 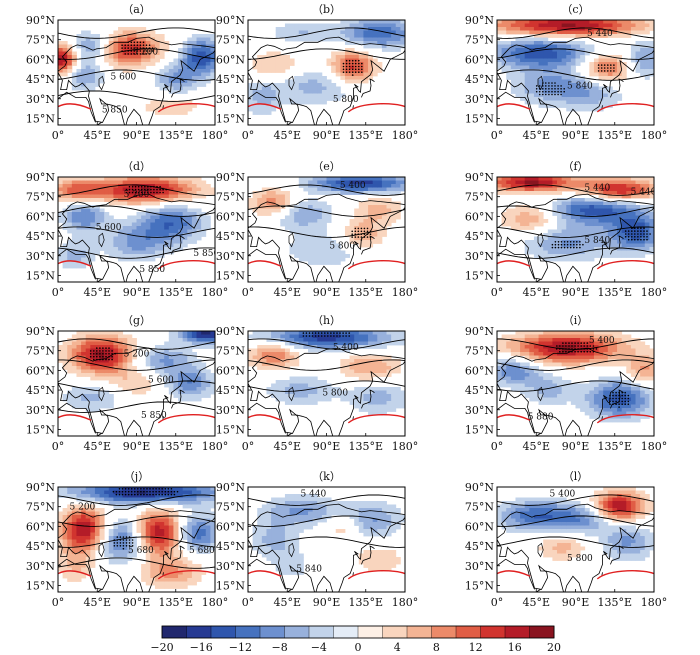 What do you see at coordinates (327, 292) in the screenshot?
I see `x-tick-label: 90°E` at bounding box center [327, 292].